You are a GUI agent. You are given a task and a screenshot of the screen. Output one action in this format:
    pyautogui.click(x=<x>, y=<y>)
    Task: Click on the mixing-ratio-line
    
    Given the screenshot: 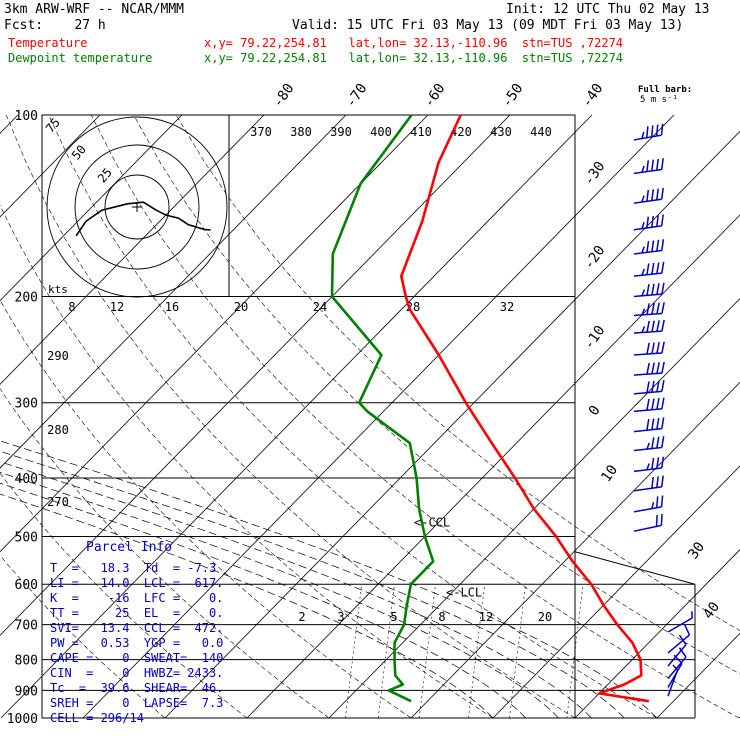 What is the action you would take?
    pyautogui.click(x=386, y=651)
    